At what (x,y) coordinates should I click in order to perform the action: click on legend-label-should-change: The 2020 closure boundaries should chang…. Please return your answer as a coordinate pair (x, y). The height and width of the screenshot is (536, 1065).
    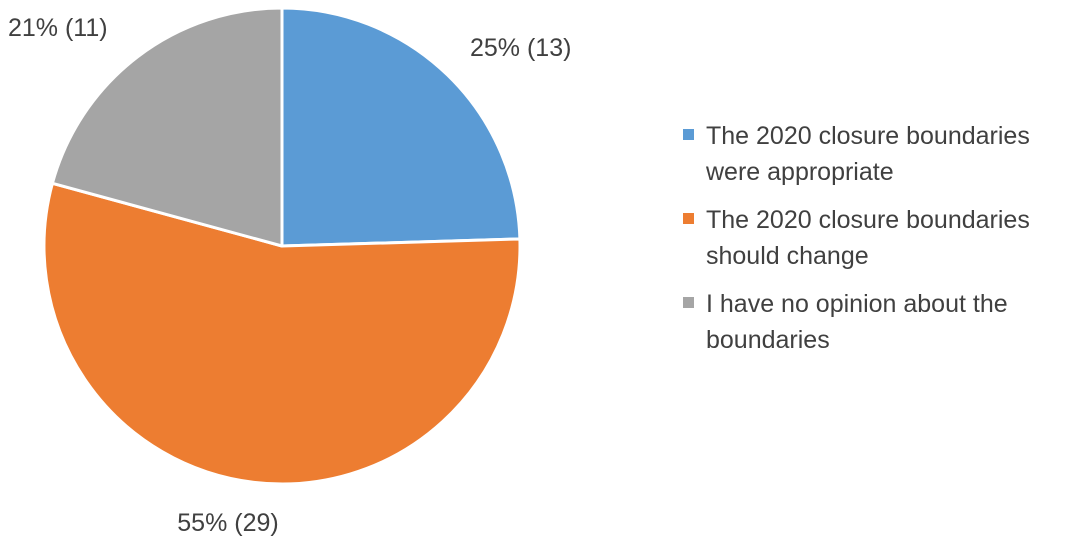
    Looking at the image, I should click on (868, 238).